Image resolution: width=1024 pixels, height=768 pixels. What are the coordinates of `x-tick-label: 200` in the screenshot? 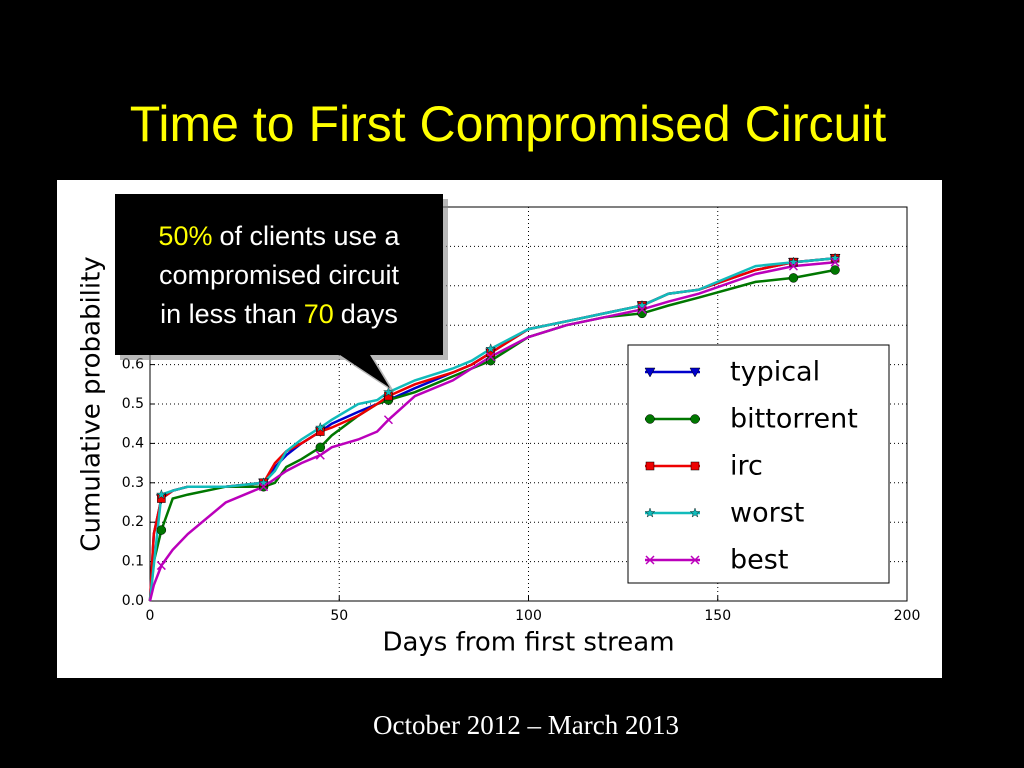 It's located at (907, 616).